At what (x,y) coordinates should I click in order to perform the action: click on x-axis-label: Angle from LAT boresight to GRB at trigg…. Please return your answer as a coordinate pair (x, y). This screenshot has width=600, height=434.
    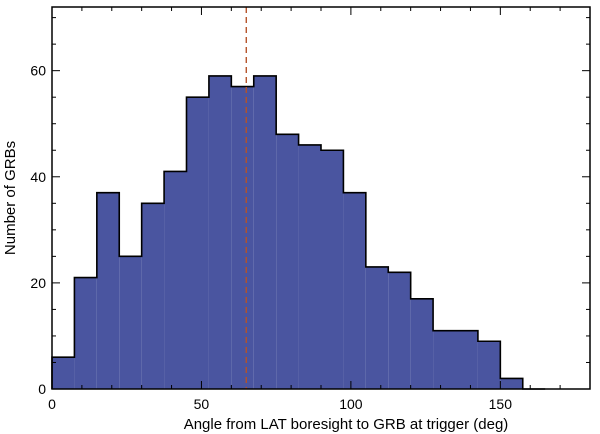
    Looking at the image, I should click on (346, 424).